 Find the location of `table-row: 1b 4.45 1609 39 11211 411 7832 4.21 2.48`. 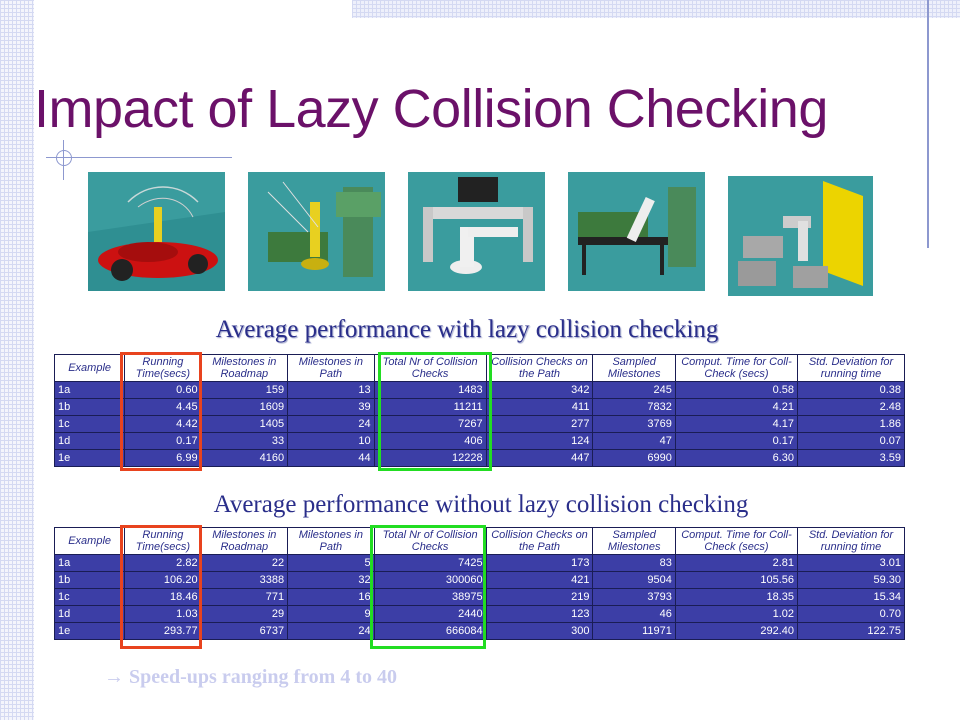

table-row: 1b 4.45 1609 39 11211 411 7832 4.21 2.48 is located at coordinates (479, 407).